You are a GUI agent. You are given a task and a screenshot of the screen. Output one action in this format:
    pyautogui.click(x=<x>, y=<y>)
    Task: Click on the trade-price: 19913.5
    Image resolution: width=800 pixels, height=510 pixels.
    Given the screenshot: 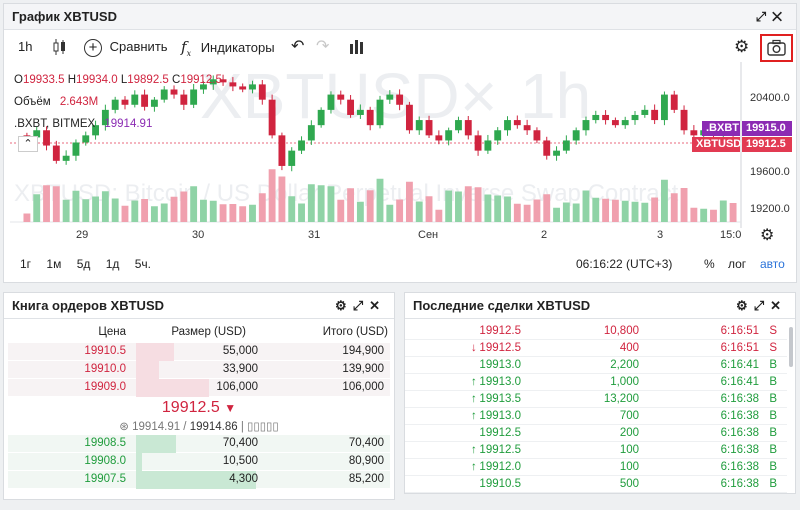 What is the action you would take?
    pyautogui.click(x=500, y=399)
    